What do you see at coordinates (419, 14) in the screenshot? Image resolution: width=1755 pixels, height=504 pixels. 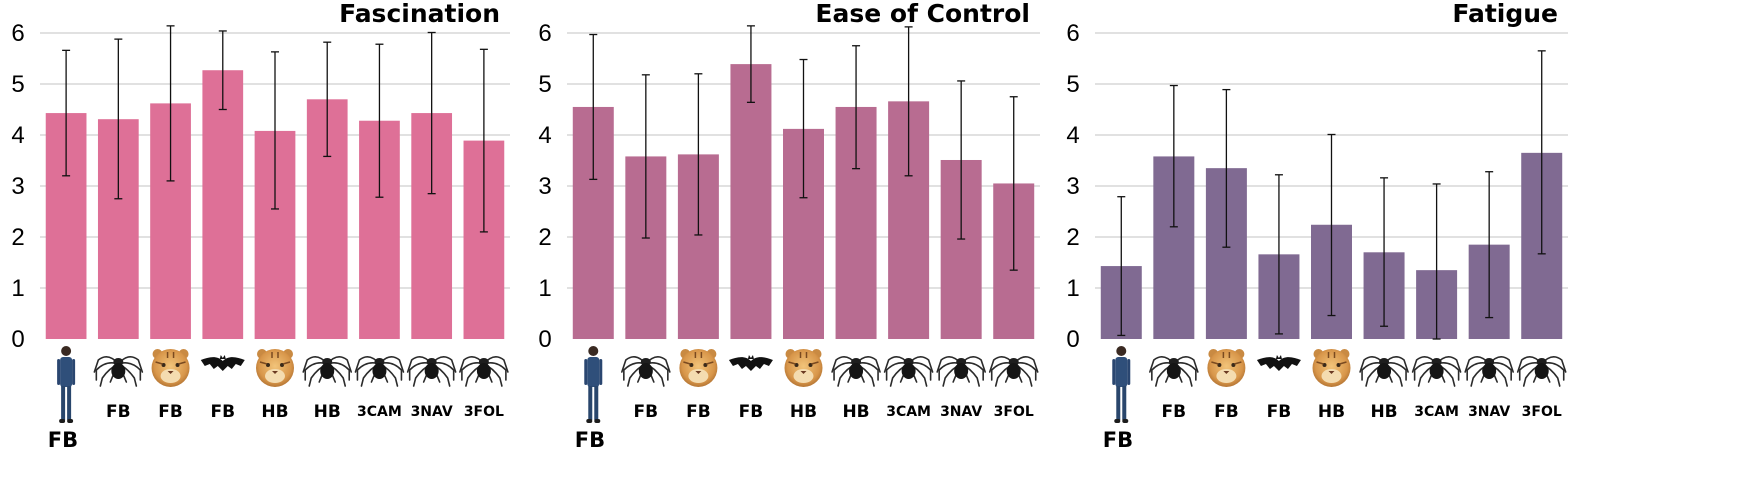 I see `chart-title: Fascination` at bounding box center [419, 14].